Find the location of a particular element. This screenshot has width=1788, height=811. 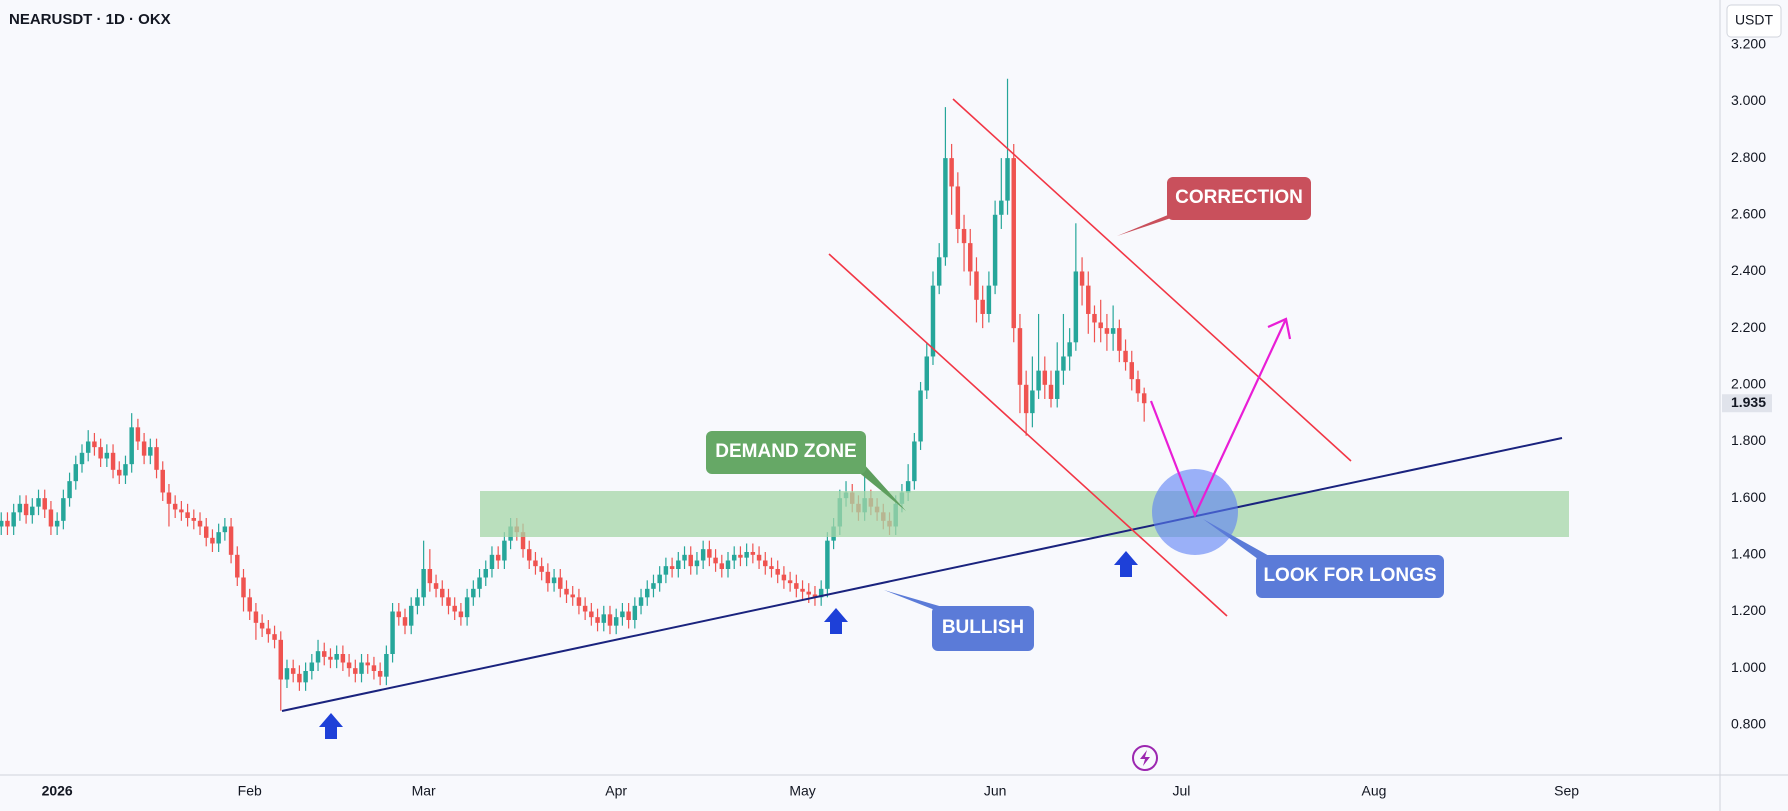

callout-text: DEMAND ZONE is located at coordinates (785, 451).